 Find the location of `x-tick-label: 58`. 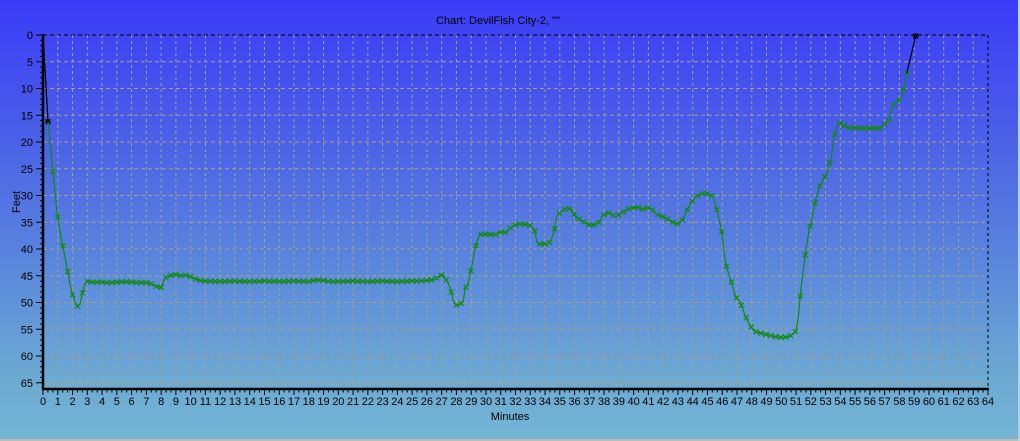

x-tick-label: 58 is located at coordinates (899, 402).